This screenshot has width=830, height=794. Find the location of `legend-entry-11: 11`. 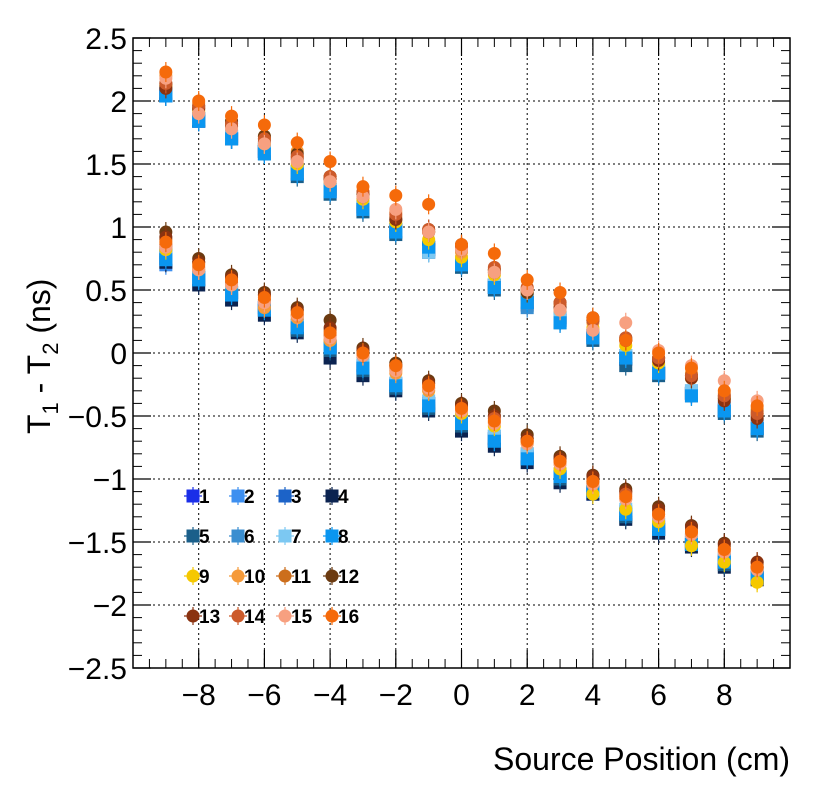

legend-entry-11: 11 is located at coordinates (294, 577).